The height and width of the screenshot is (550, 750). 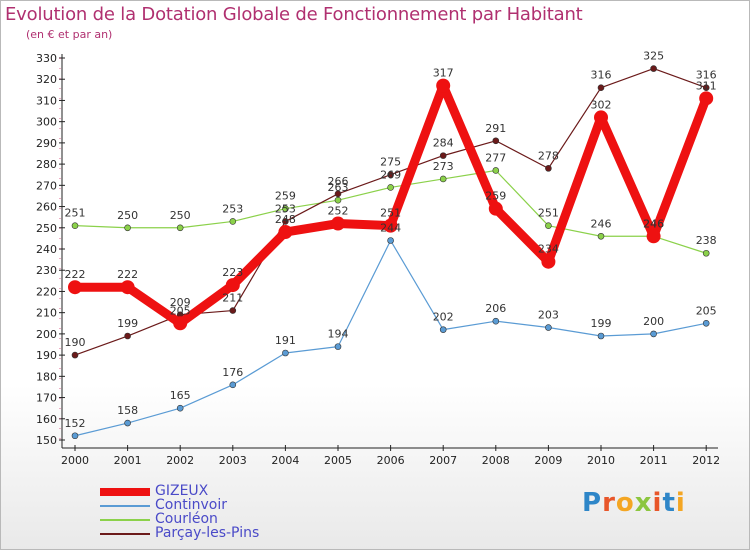 I want to click on y-tick-label: 170, so click(x=46, y=398).